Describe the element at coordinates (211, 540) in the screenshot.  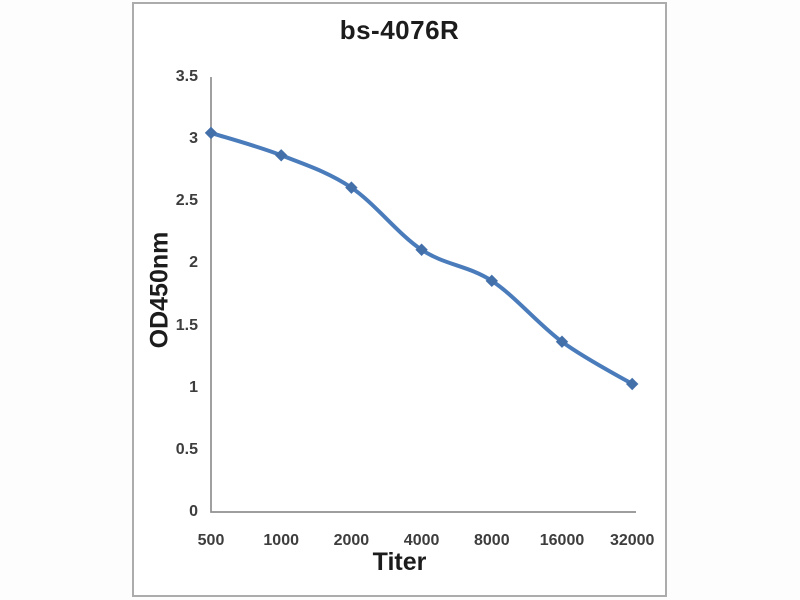
I see `x-tick-label: 500` at that location.